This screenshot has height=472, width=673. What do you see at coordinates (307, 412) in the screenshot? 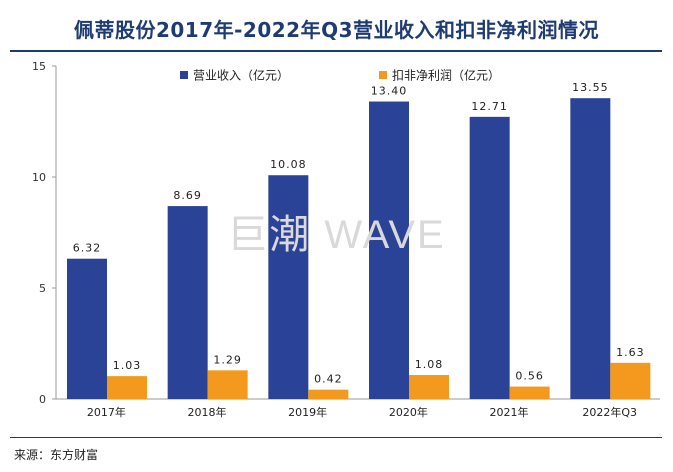
I see `x-tick-label: 2019年` at bounding box center [307, 412].